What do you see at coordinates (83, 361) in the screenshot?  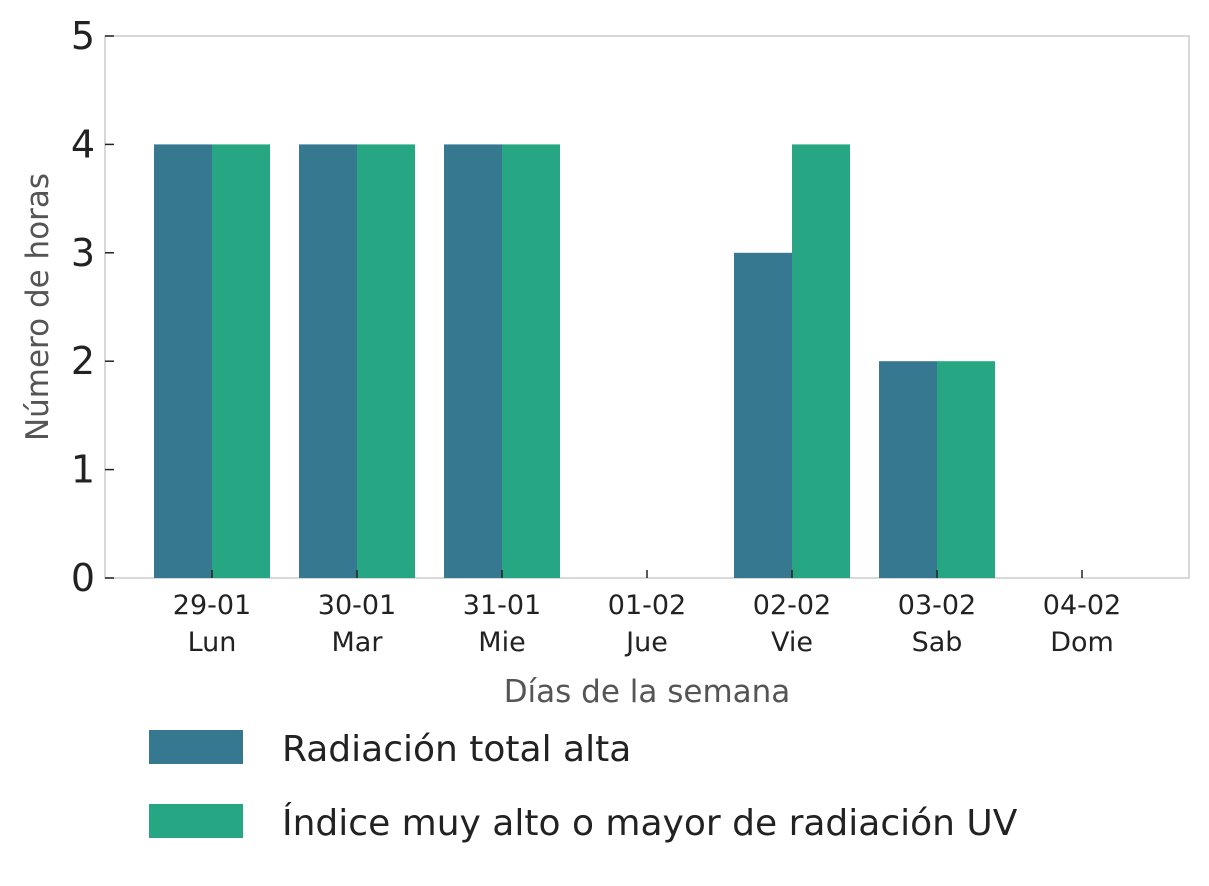 I see `y-tick-label: 2` at bounding box center [83, 361].